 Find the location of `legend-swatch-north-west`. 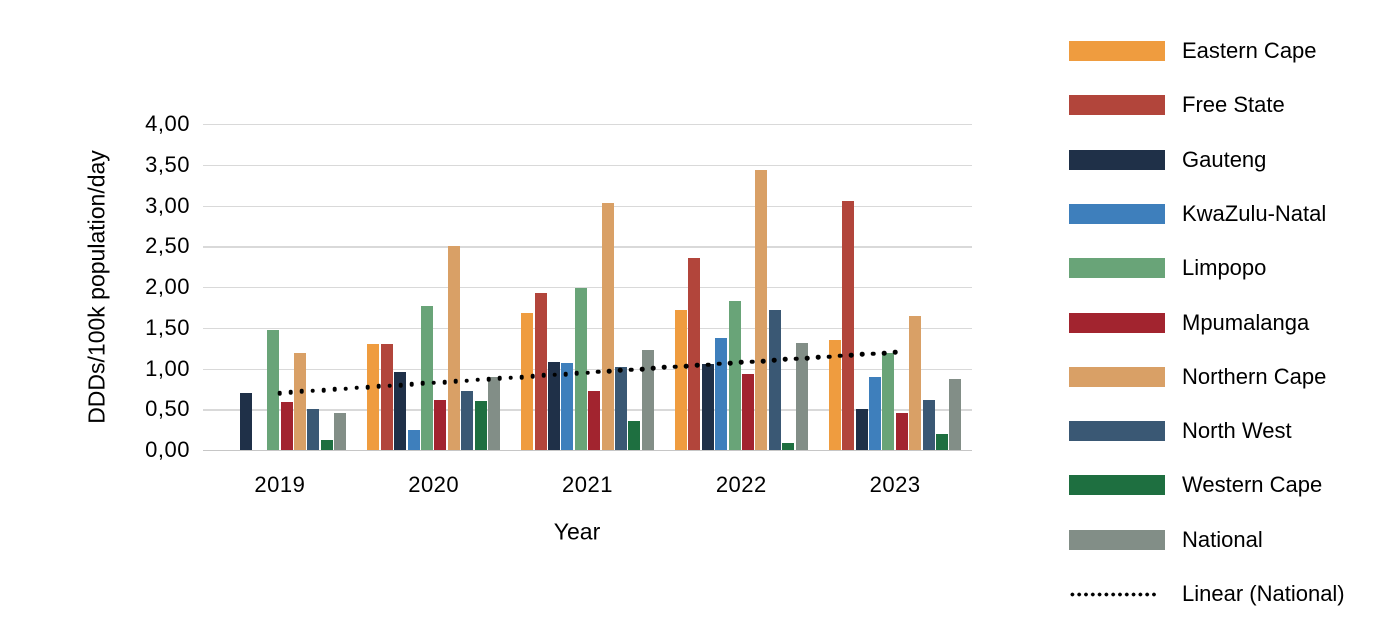

legend-swatch-north-west is located at coordinates (1117, 431).